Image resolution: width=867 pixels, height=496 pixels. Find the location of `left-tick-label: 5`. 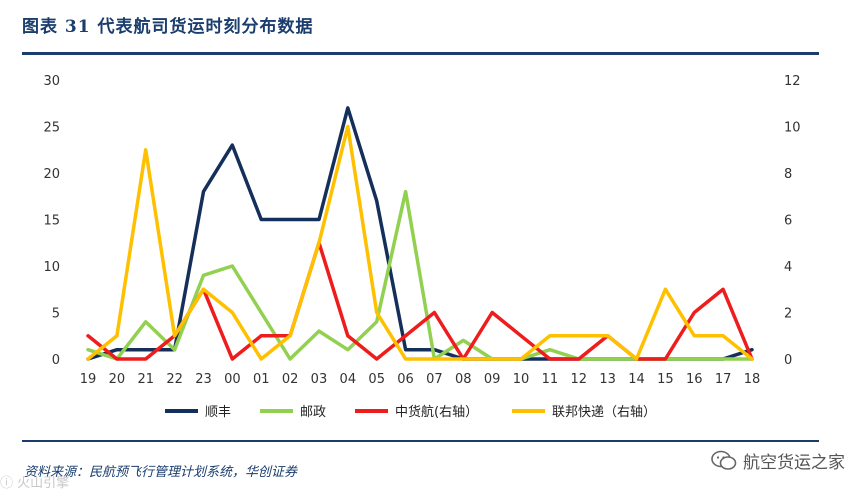

left-tick-label: 5 is located at coordinates (56, 314).